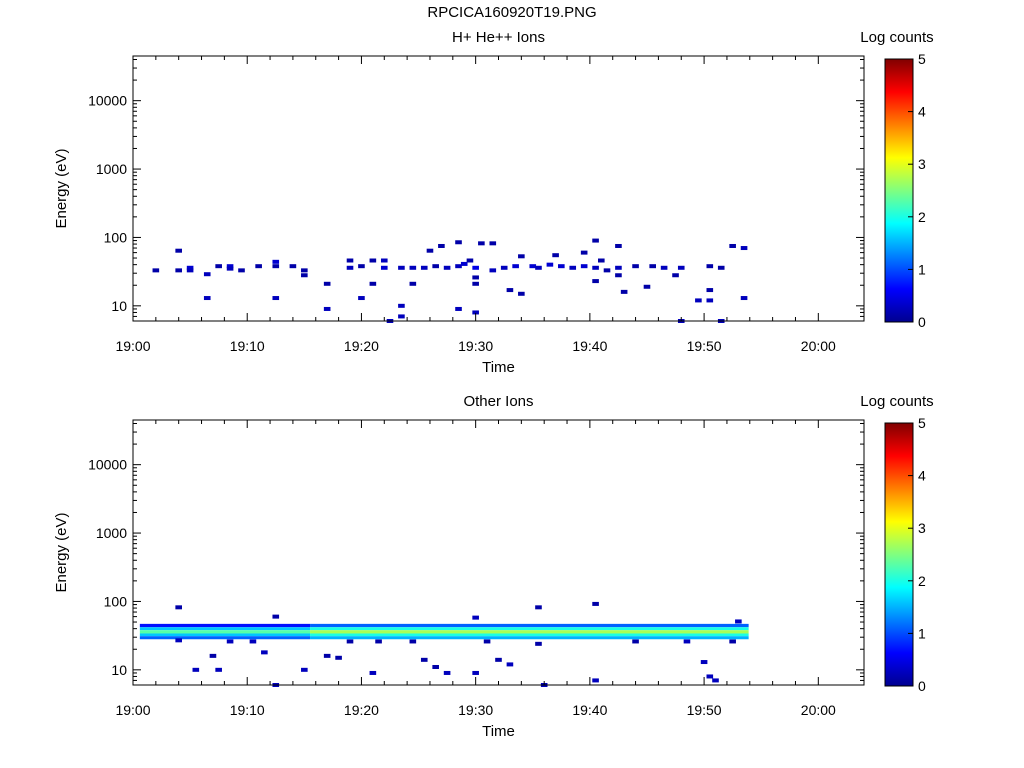 This screenshot has height=768, width=1024. I want to click on y-axis-label: Energy (eV), so click(61, 188).